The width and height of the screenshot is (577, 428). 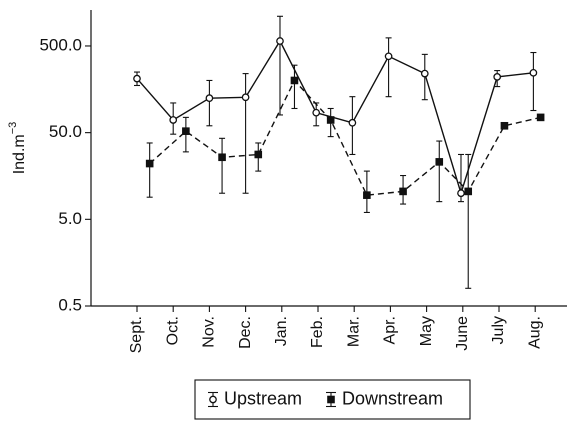 I want to click on y-tick-label: 5.0, so click(x=70, y=218).